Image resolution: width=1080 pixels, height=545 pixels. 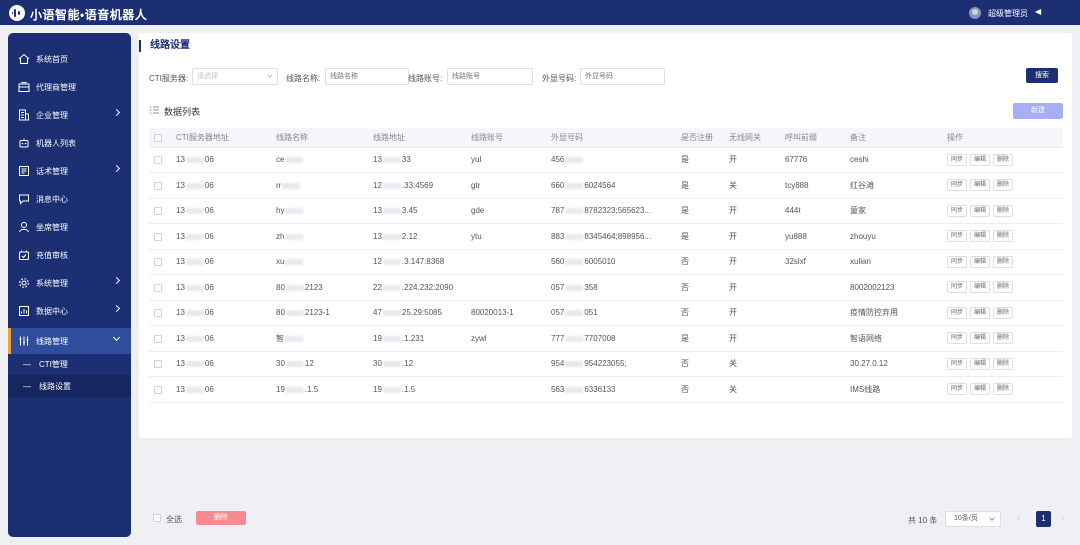 I want to click on col-line-address: 线路地址, so click(x=415, y=138).